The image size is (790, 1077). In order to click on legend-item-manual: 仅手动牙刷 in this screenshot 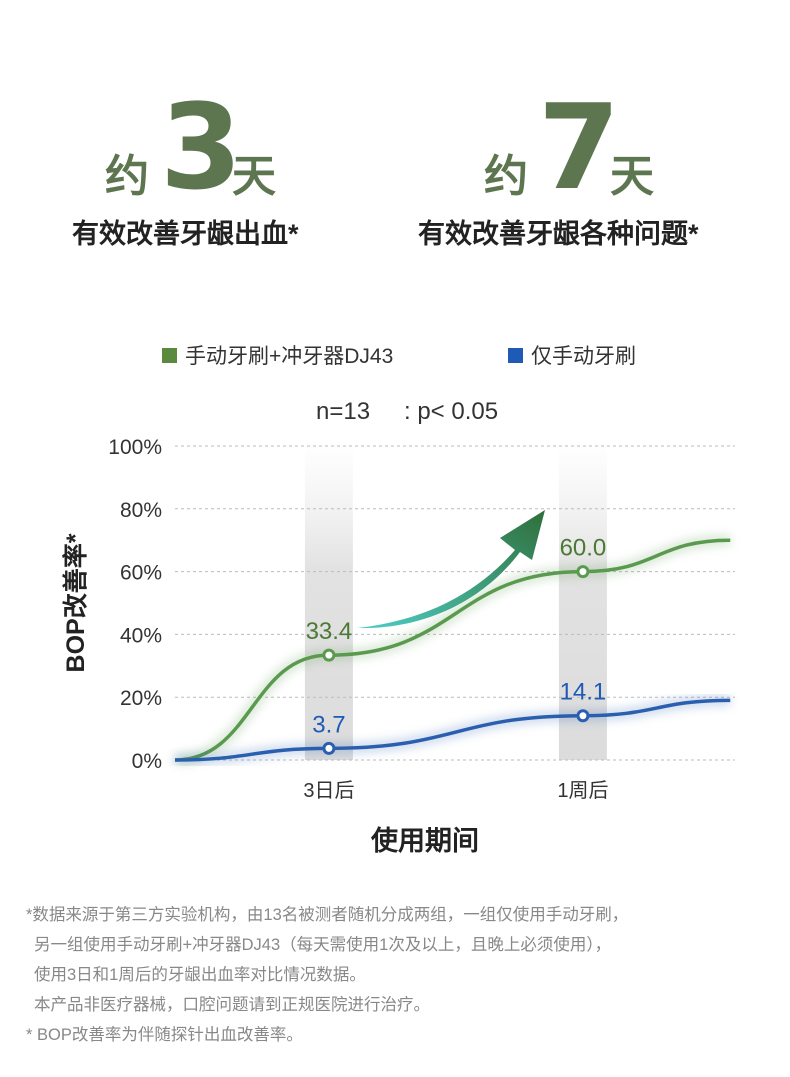, I will do `click(572, 355)`.